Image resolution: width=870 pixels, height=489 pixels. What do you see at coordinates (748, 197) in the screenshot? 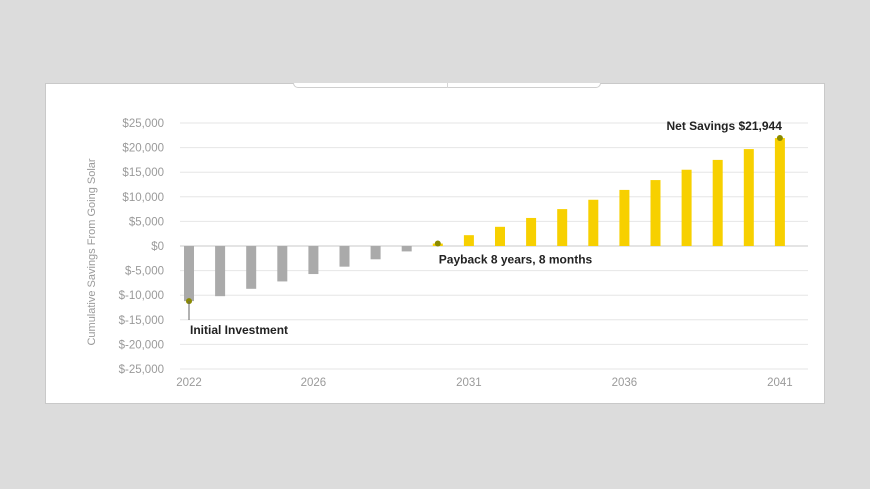
I see `bar-2040` at bounding box center [748, 197].